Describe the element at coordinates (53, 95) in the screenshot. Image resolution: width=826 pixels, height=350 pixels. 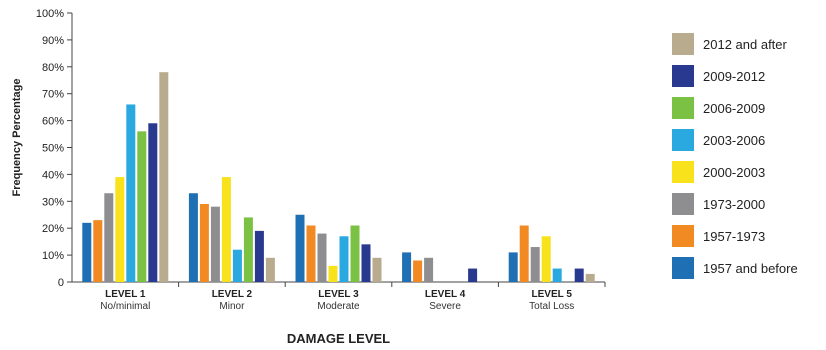
I see `y-tick-label: 70%` at that location.